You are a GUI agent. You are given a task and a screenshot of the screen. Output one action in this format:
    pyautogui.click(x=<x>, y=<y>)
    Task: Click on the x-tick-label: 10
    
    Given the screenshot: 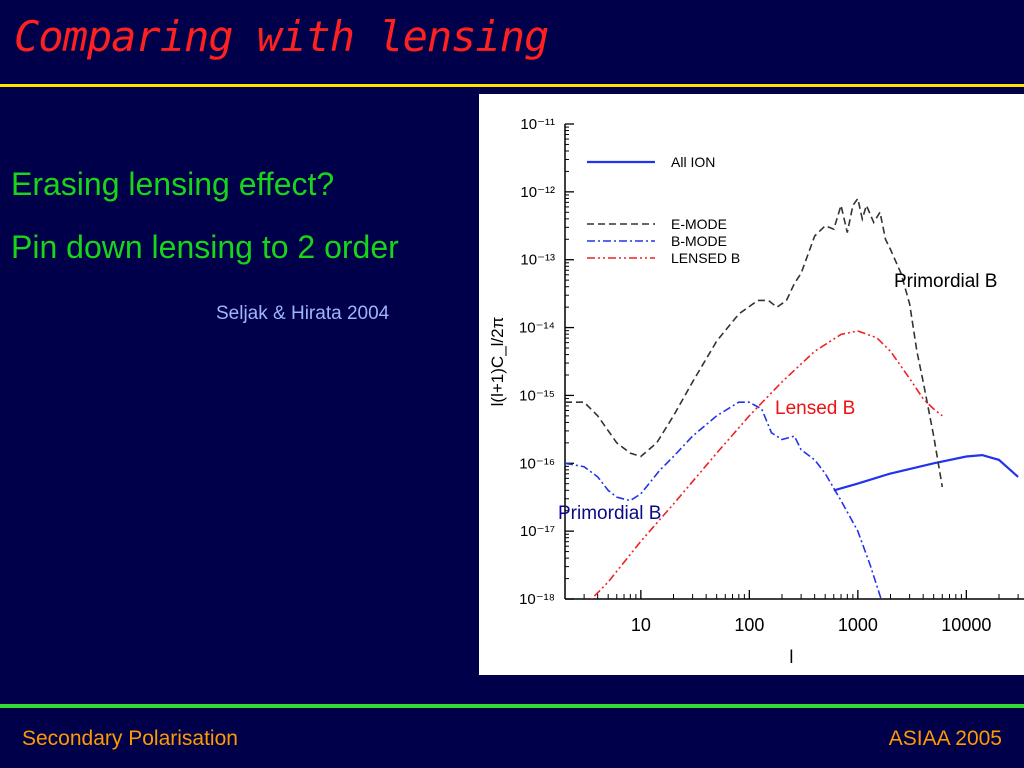 What is the action you would take?
    pyautogui.click(x=641, y=625)
    